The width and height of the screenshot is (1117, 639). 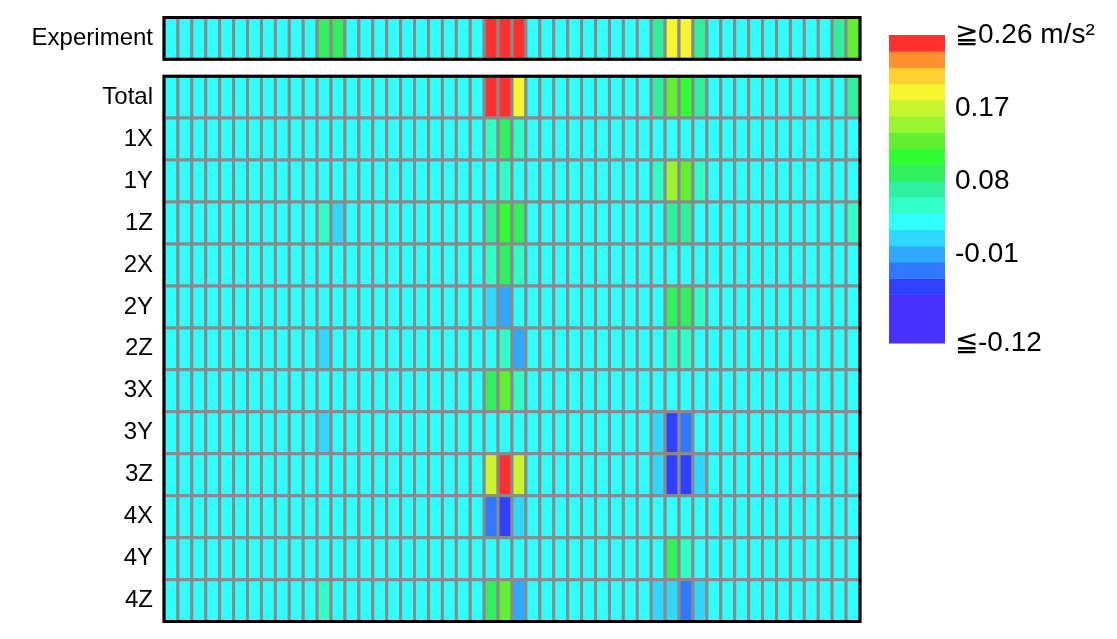 What do you see at coordinates (982, 106) in the screenshot?
I see `color-bar-label: 0.17` at bounding box center [982, 106].